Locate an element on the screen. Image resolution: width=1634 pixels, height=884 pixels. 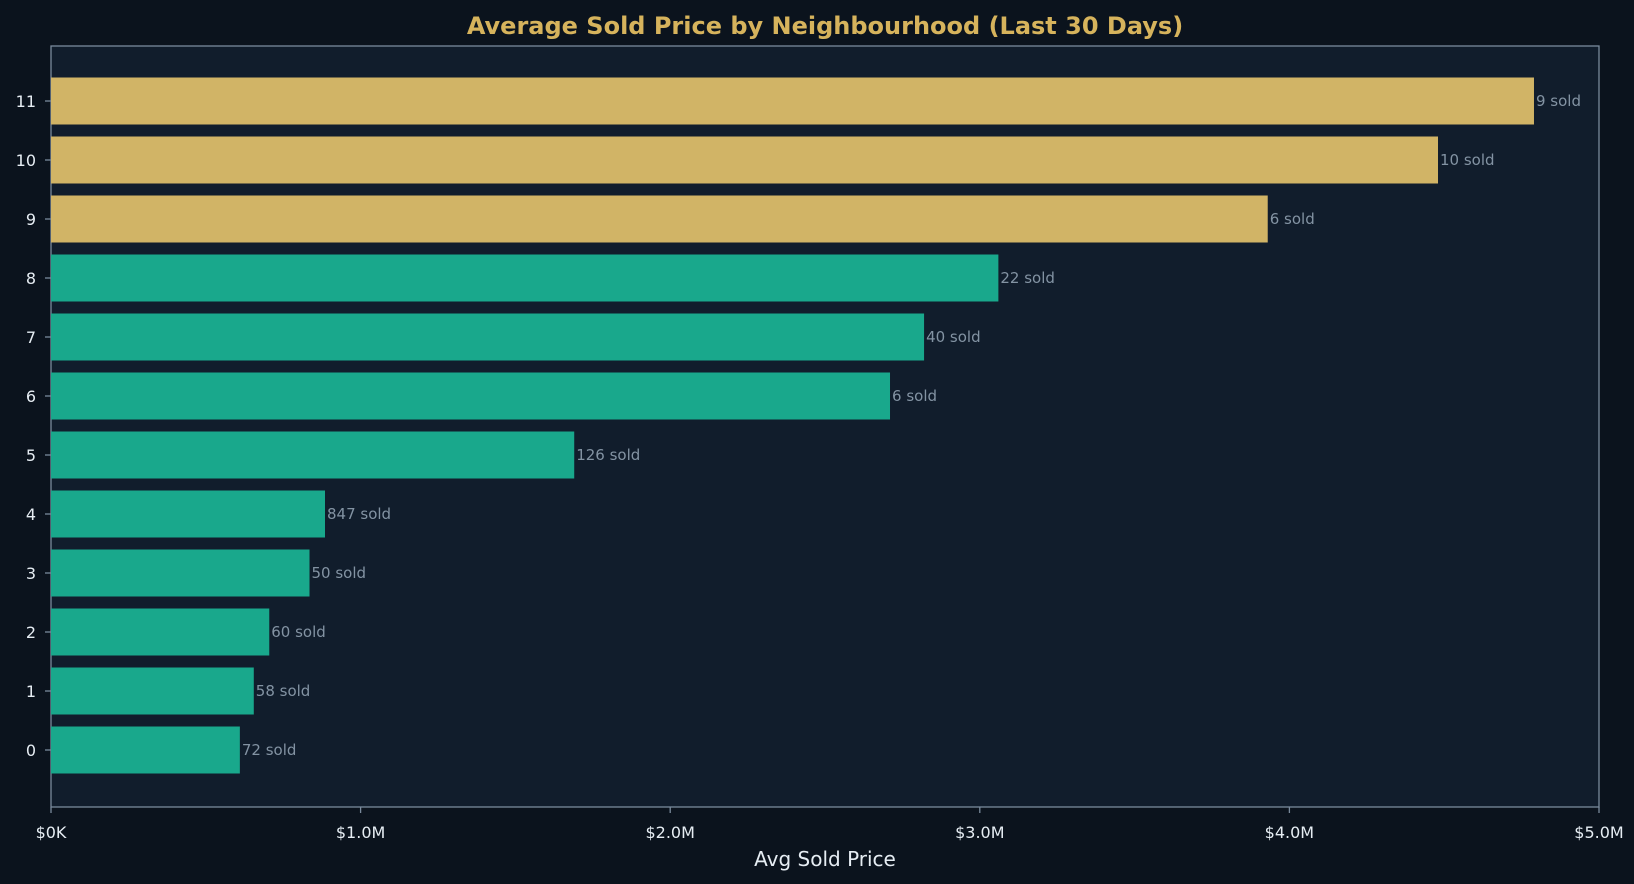
y-tick-label-4: 4 is located at coordinates (31, 514).